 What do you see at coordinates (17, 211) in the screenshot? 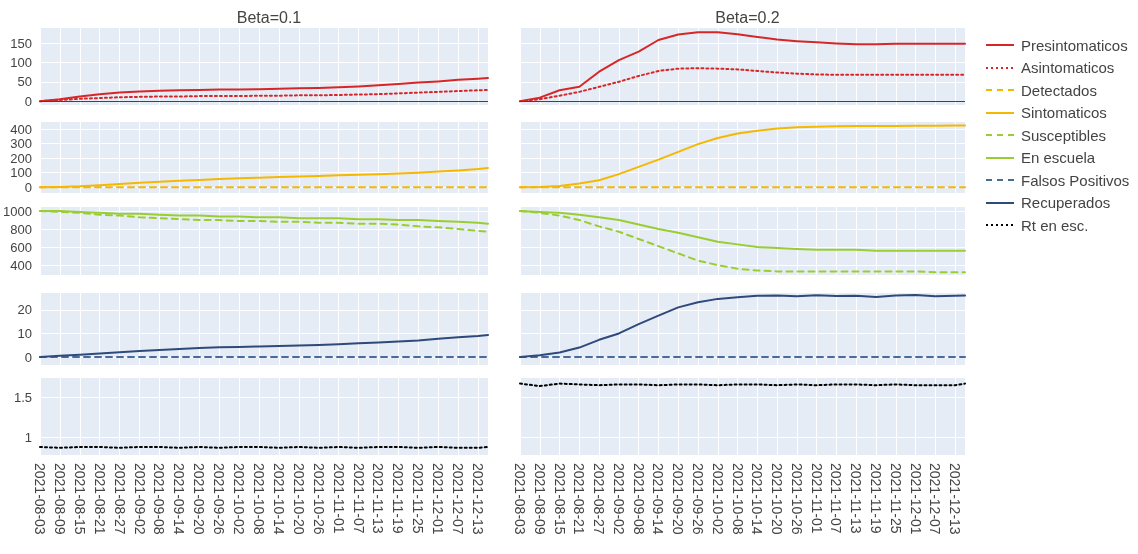
I see `y-tick-label: 1000` at bounding box center [17, 211].